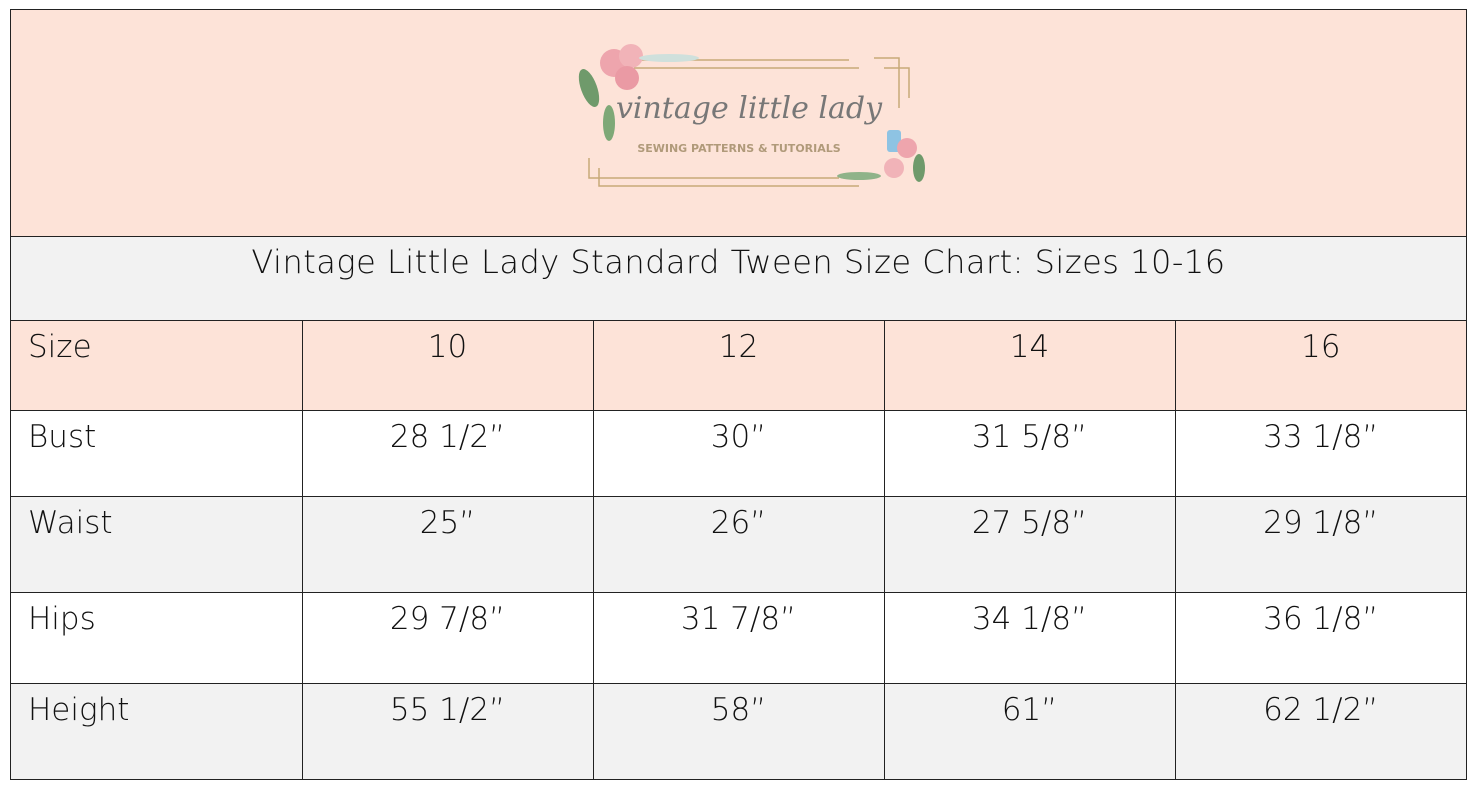  I want to click on header-cell: Size, so click(156, 365).